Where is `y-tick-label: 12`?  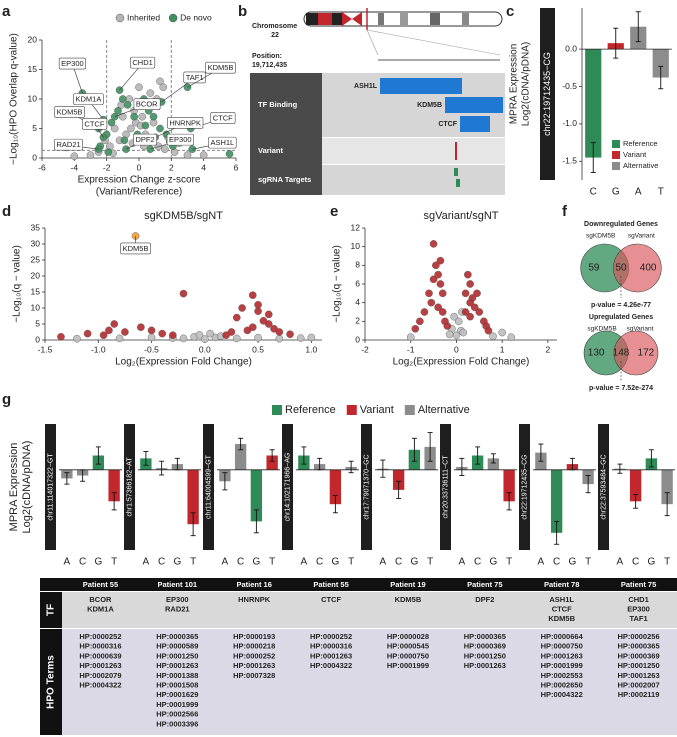 y-tick-label: 12 is located at coordinates (356, 227).